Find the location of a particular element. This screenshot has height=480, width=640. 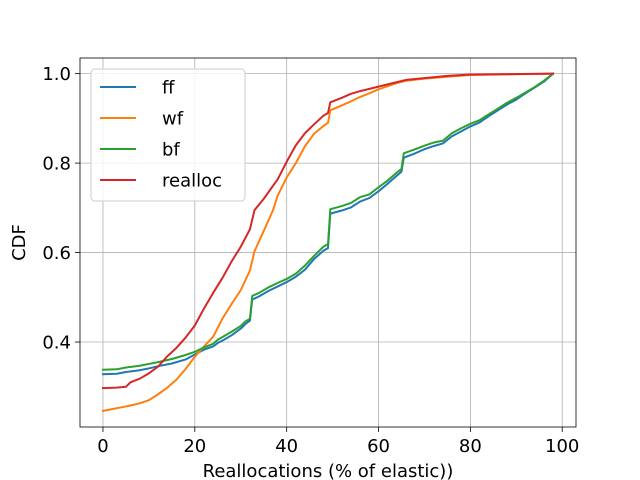

x-tick-label: 100 is located at coordinates (562, 446).